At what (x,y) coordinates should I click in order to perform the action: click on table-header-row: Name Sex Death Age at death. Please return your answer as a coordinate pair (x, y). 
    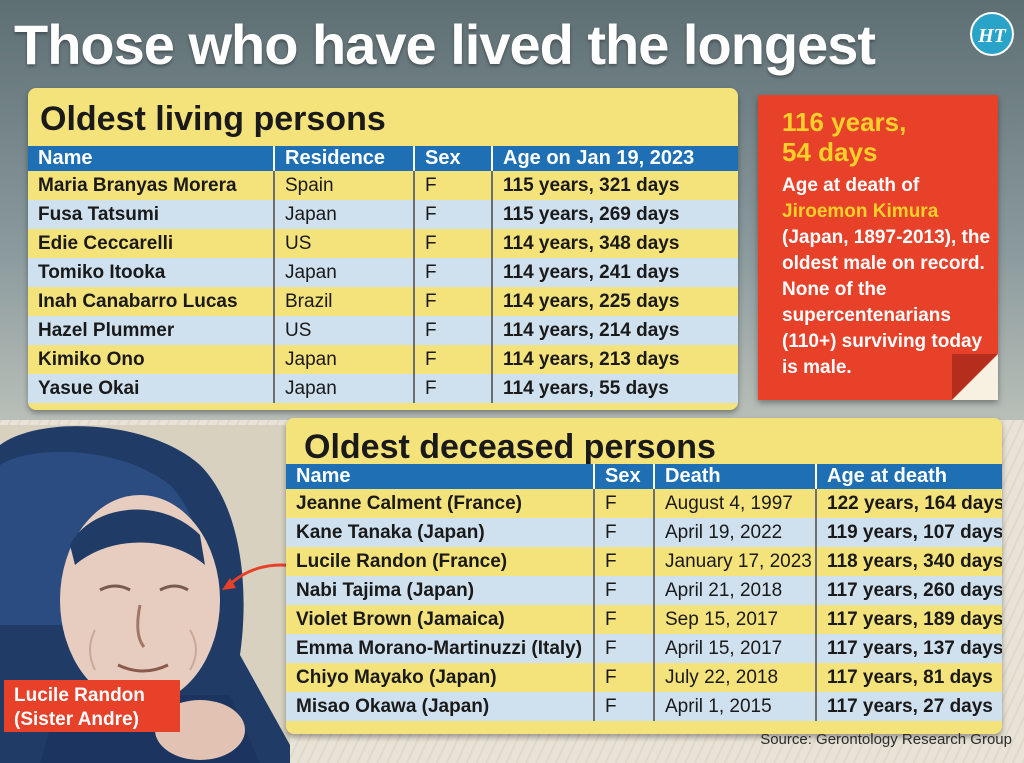
    Looking at the image, I should click on (644, 476).